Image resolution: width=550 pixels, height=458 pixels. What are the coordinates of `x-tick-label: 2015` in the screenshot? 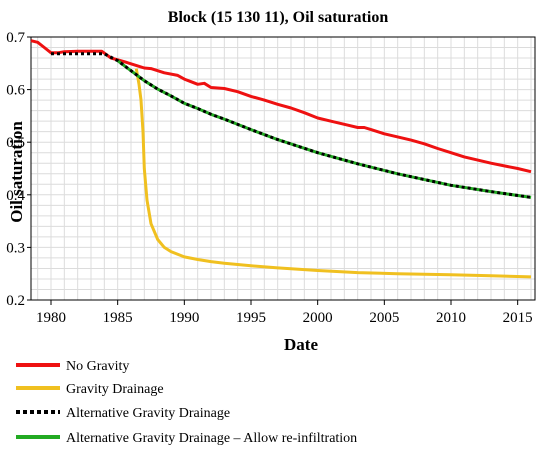 It's located at (518, 318).